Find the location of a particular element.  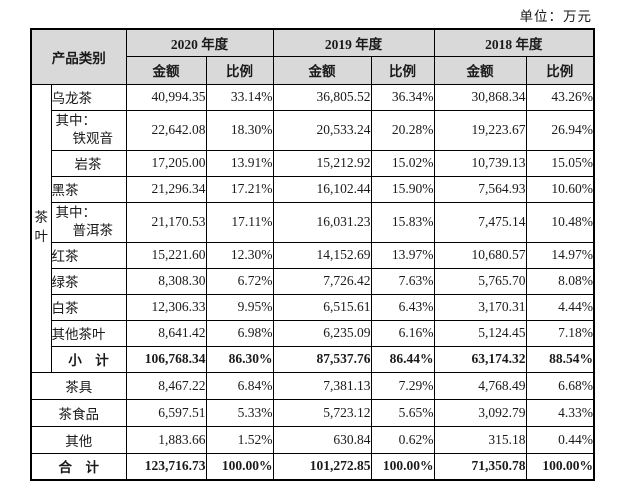

row-label-rock-tea: 岩茶 is located at coordinates (88, 163).